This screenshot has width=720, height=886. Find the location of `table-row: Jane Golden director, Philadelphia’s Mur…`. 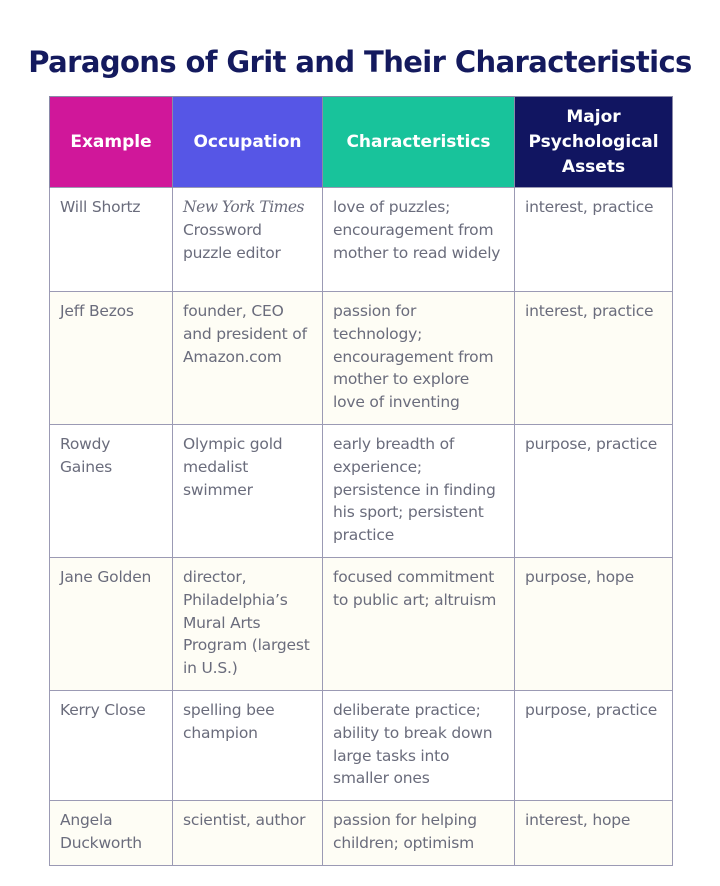

table-row: Jane Golden director, Philadelphia’s Mur… is located at coordinates (361, 623).